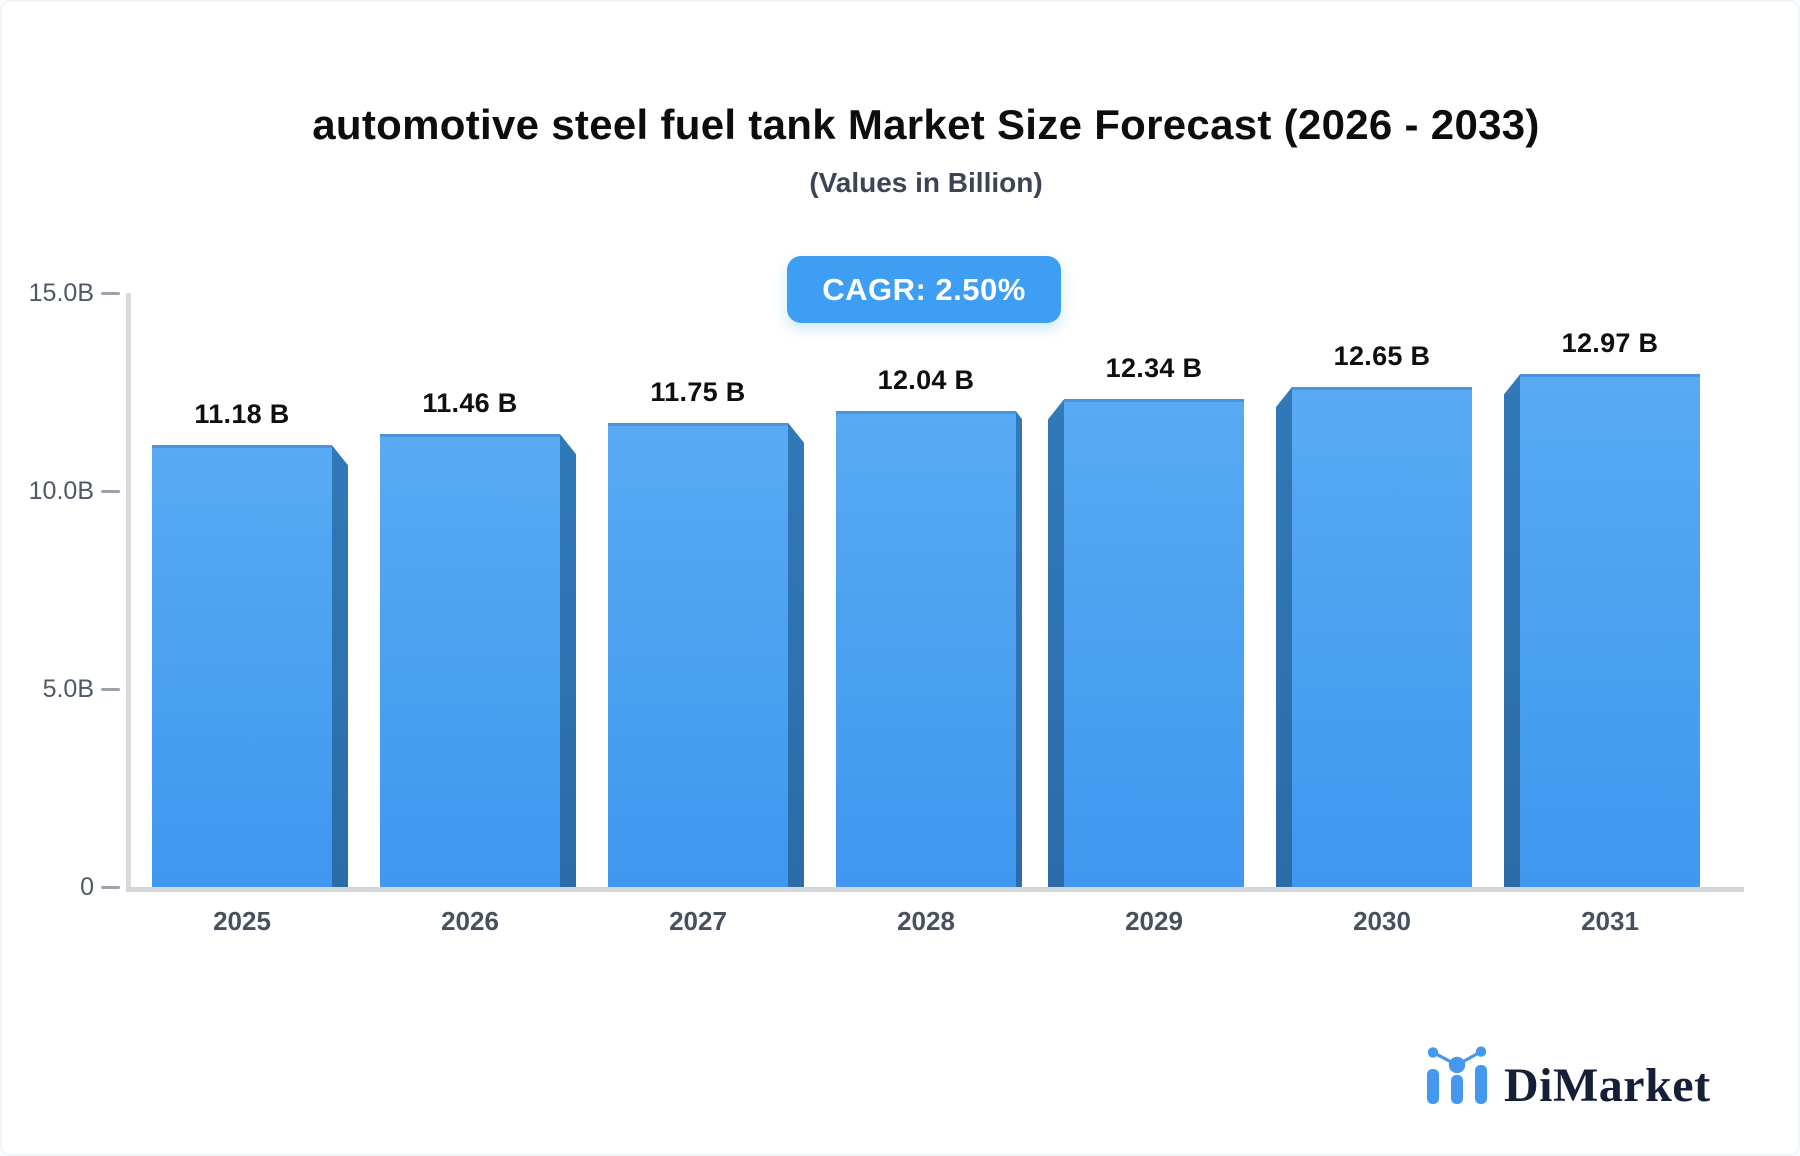  I want to click on x-axis-tick-label: 2029, so click(1154, 921).